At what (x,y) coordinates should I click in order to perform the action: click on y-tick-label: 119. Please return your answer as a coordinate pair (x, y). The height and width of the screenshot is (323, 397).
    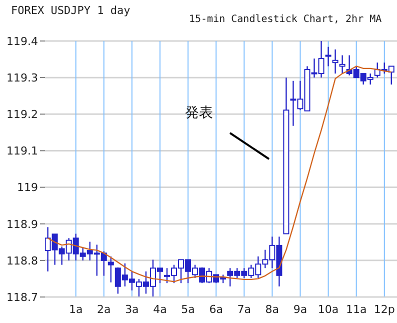
    Looking at the image, I should click on (27, 187).